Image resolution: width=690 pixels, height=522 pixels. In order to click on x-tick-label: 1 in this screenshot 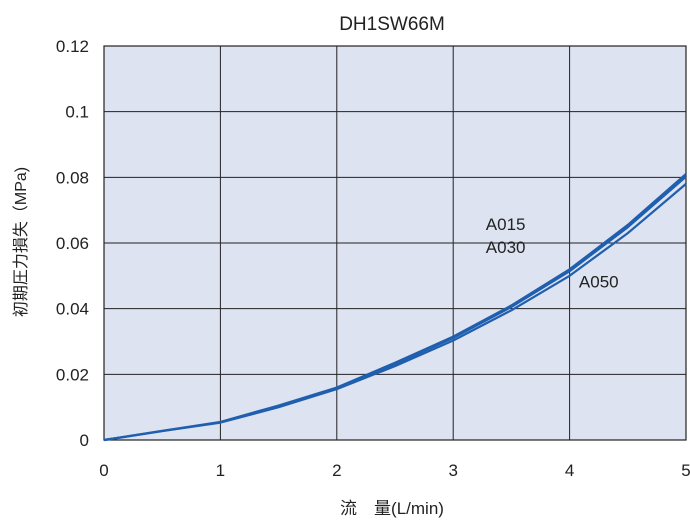, I will do `click(220, 470)`.